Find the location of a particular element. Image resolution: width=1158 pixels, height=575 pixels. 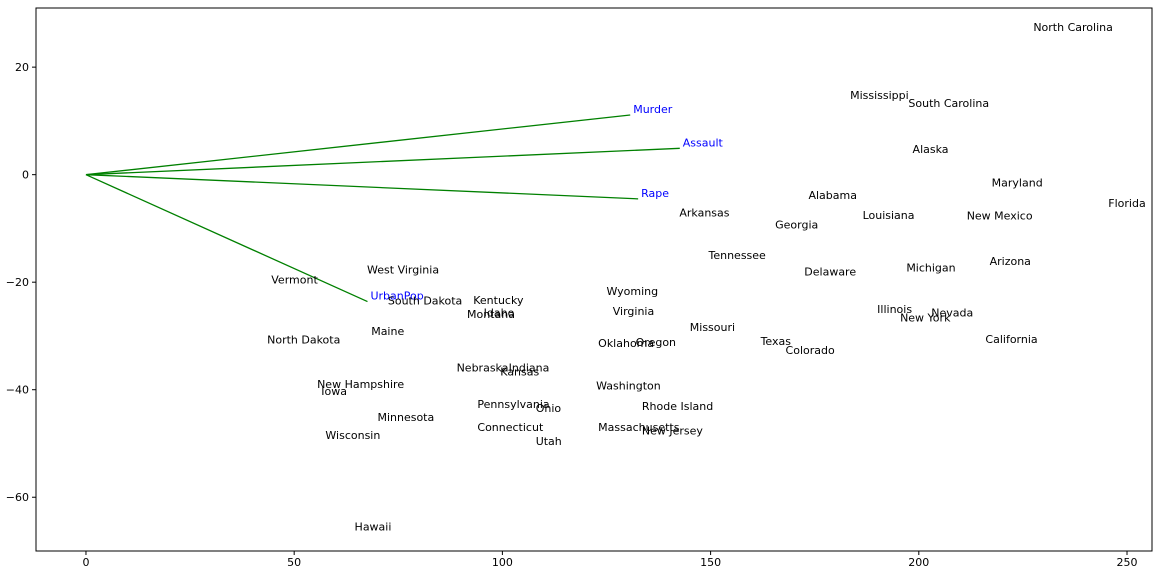

point-label: New Mexico is located at coordinates (1000, 216).